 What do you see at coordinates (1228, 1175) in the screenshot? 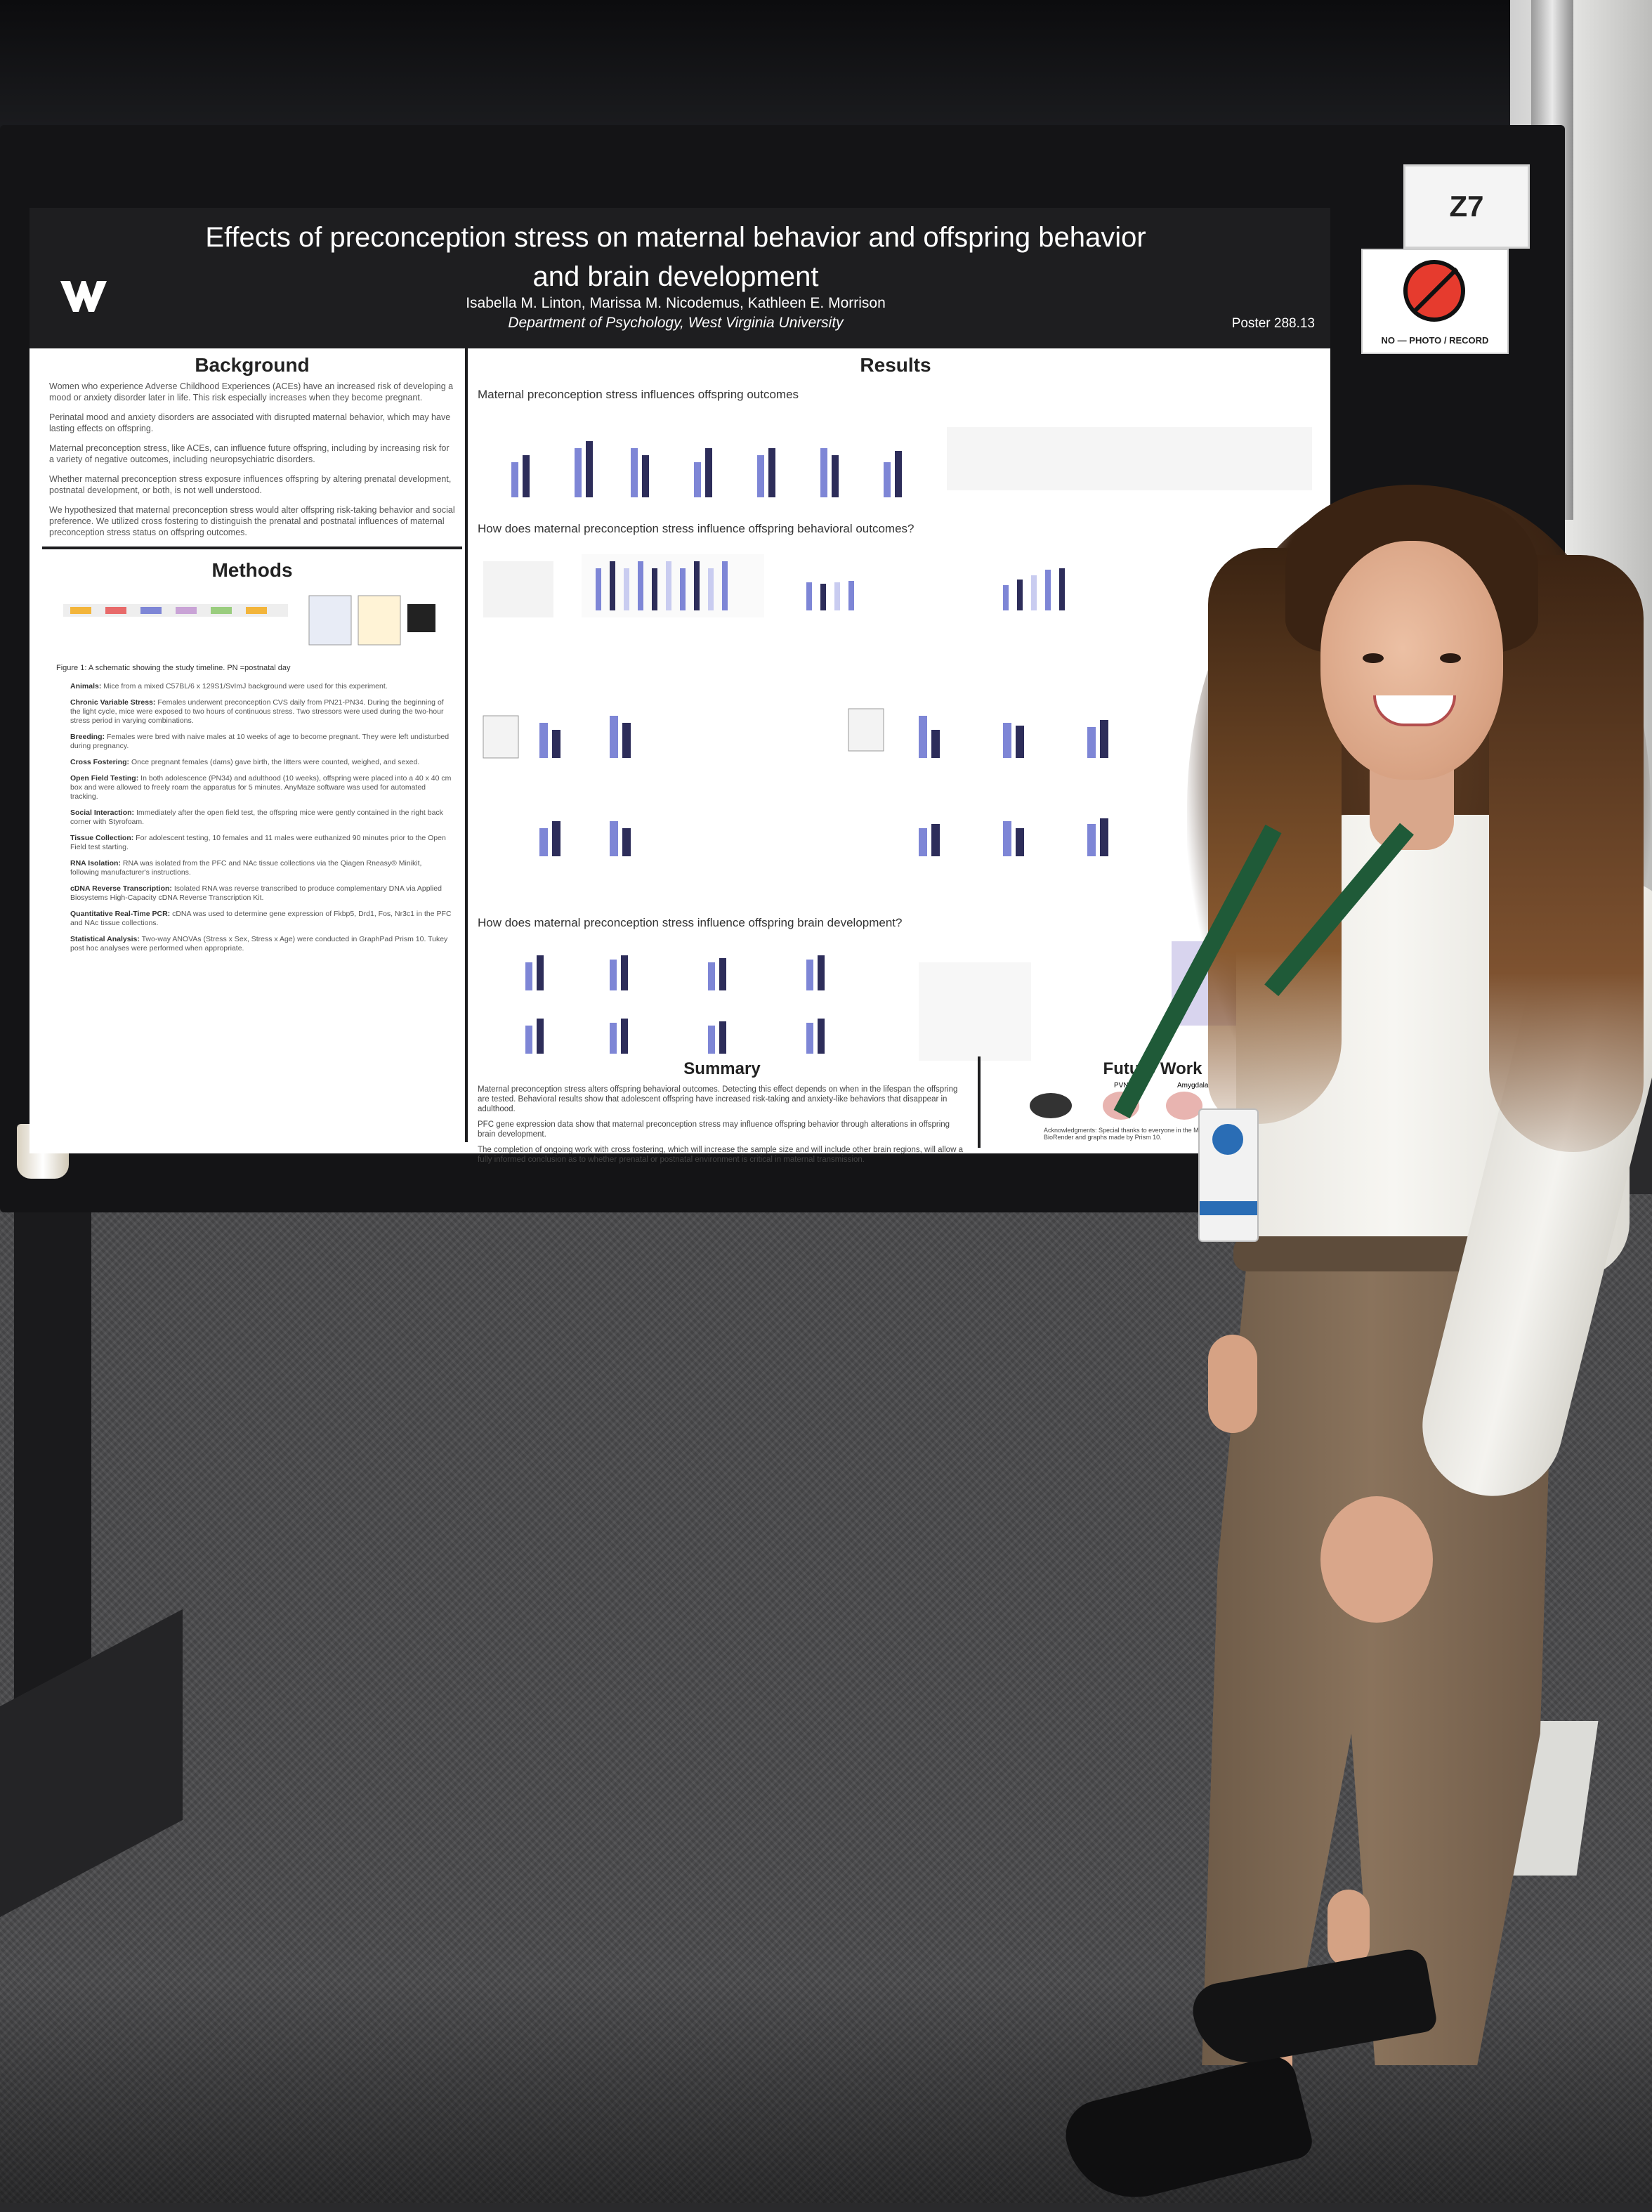
I see `name-badge` at bounding box center [1228, 1175].